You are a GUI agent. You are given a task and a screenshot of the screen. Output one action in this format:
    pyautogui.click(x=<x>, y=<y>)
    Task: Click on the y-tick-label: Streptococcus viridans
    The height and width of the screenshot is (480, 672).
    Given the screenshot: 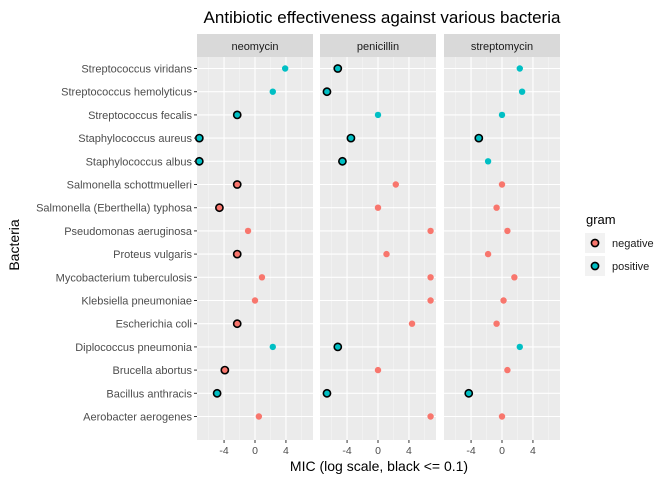 What is the action you would take?
    pyautogui.click(x=136, y=70)
    